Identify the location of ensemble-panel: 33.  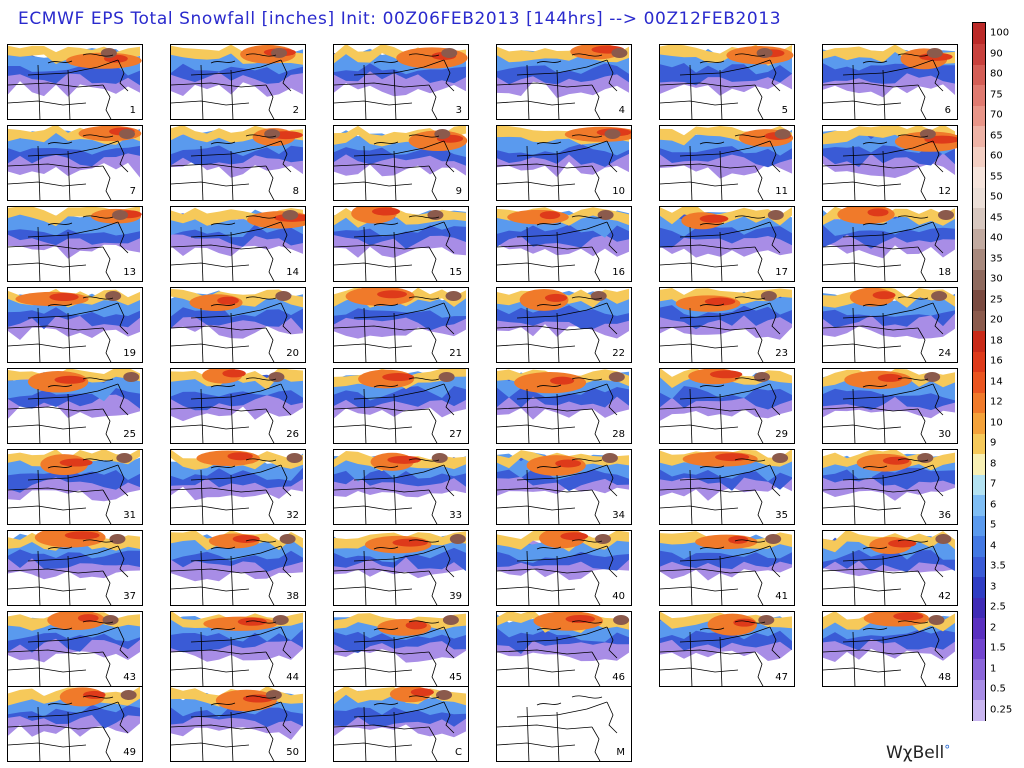
(401, 487).